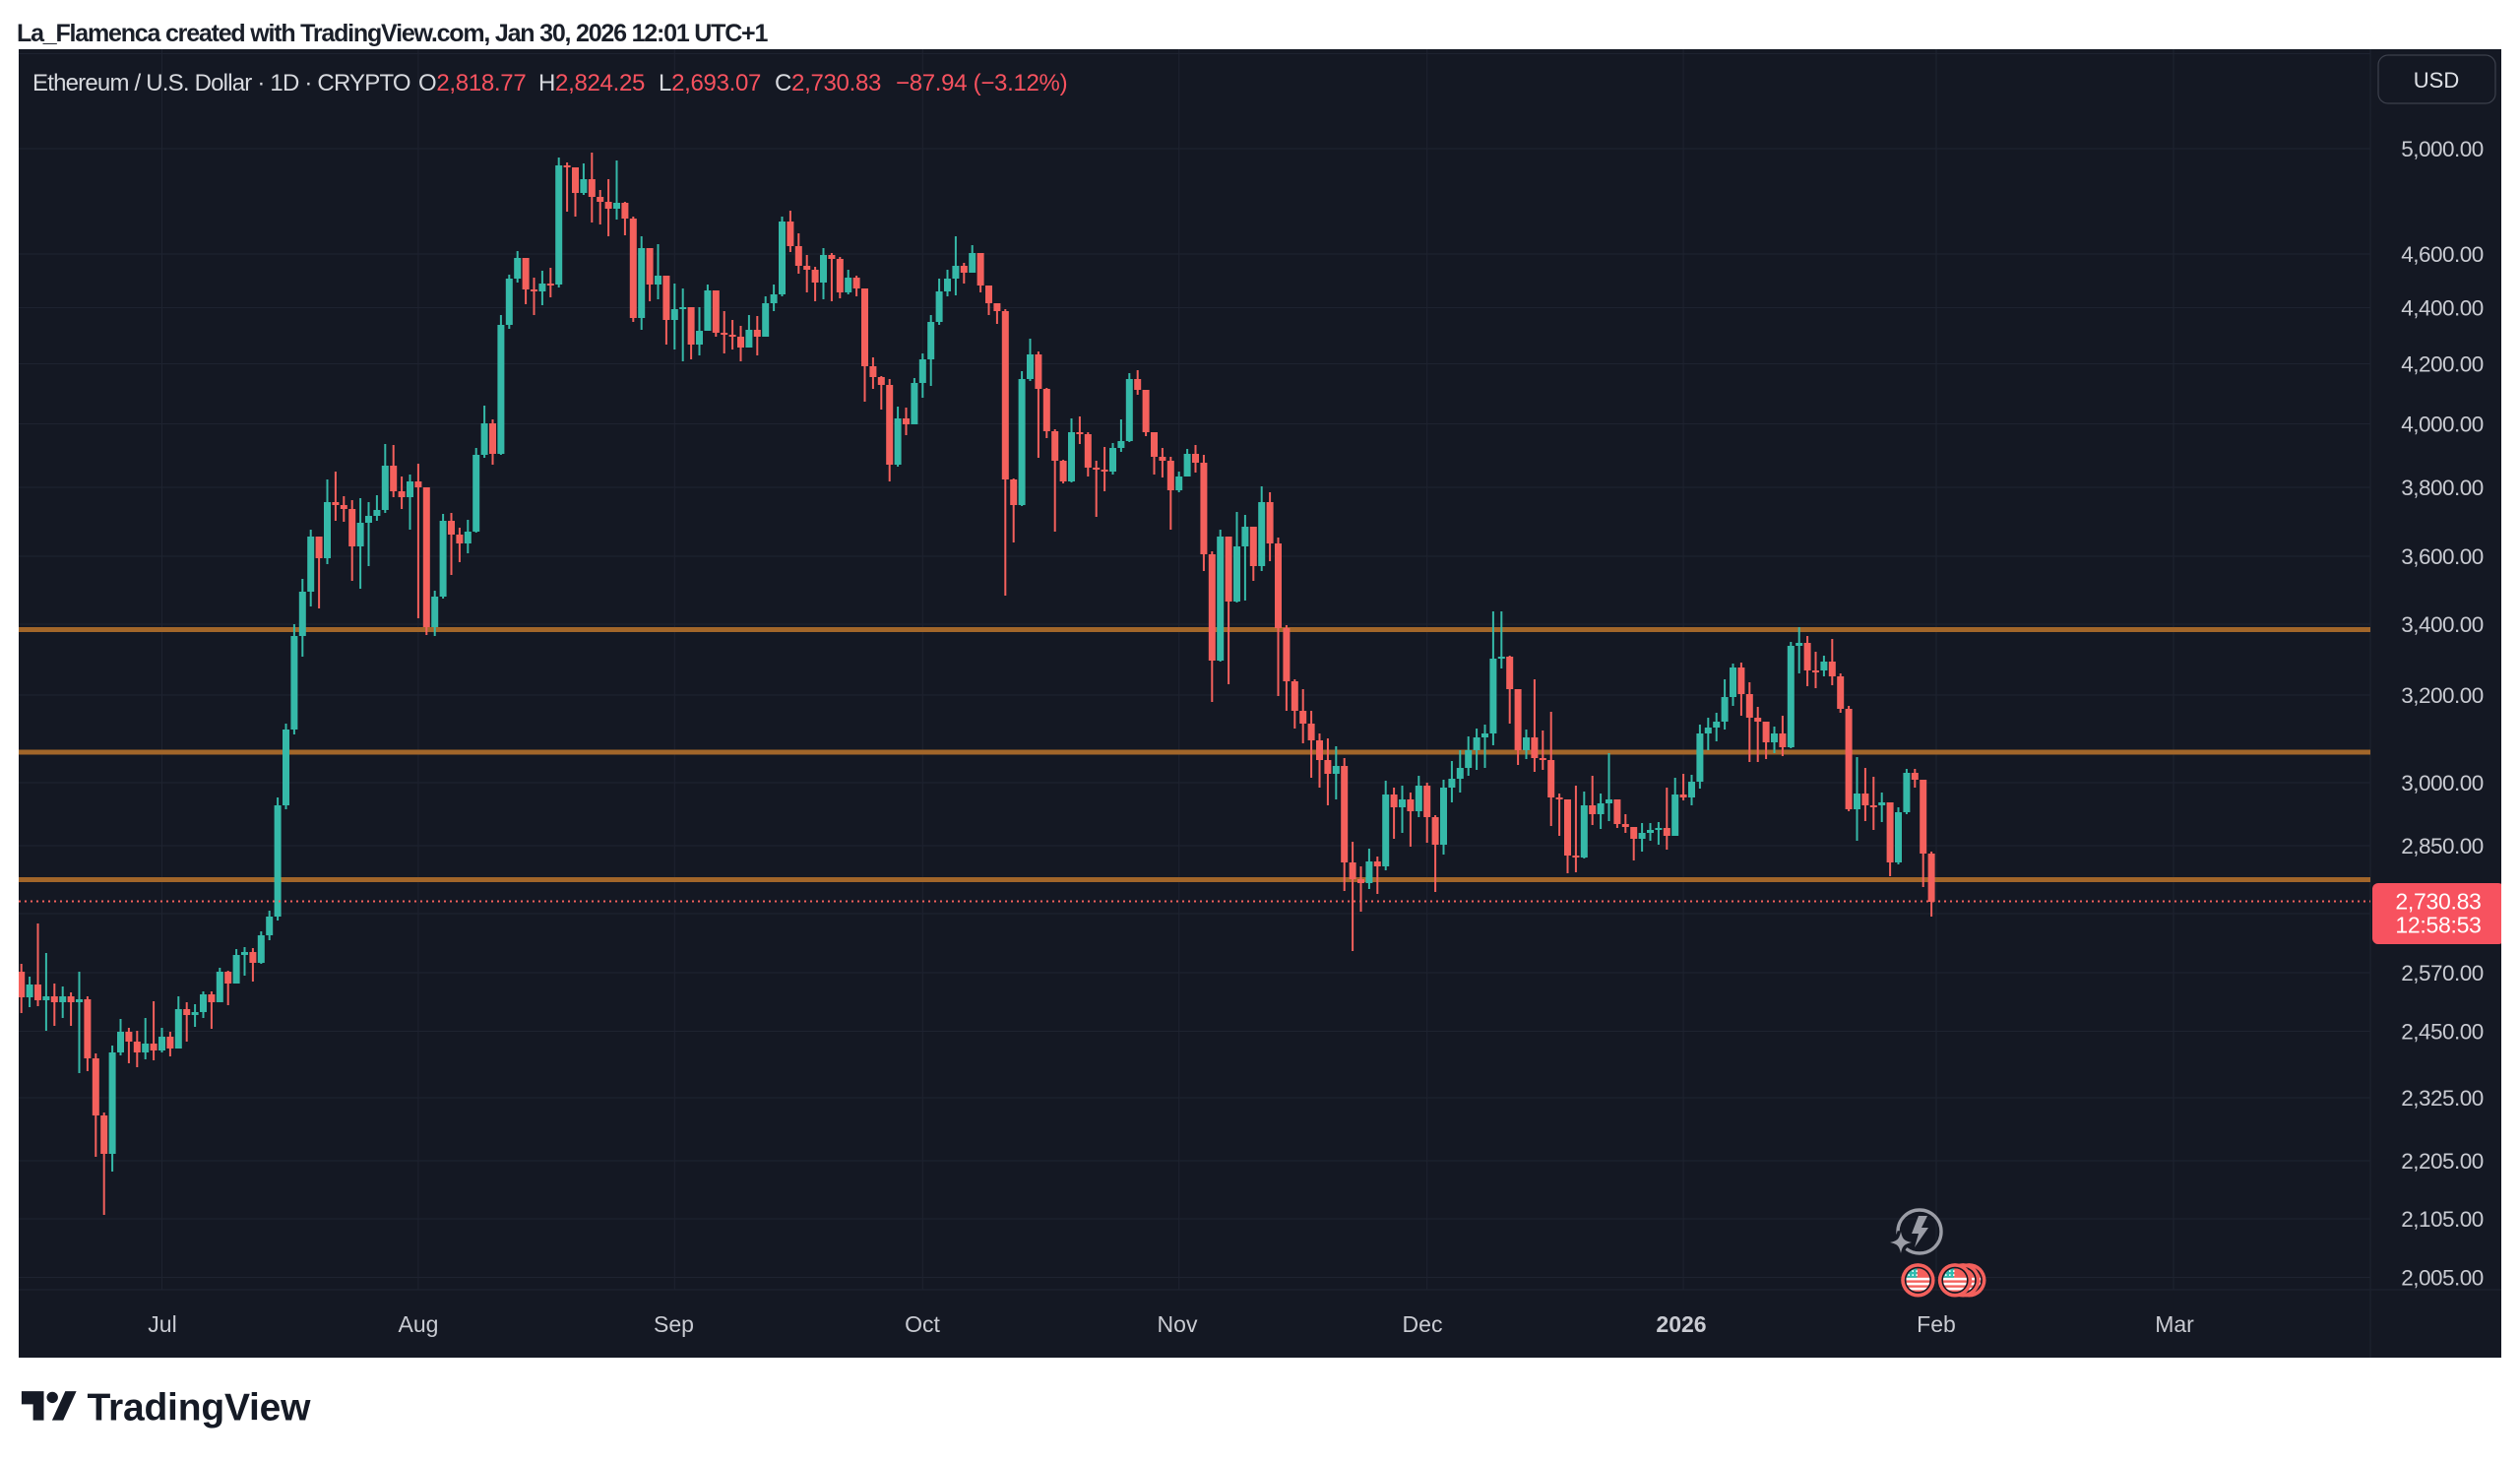  What do you see at coordinates (2442, 1032) in the screenshot?
I see `svg-text: 2,450.00` at bounding box center [2442, 1032].